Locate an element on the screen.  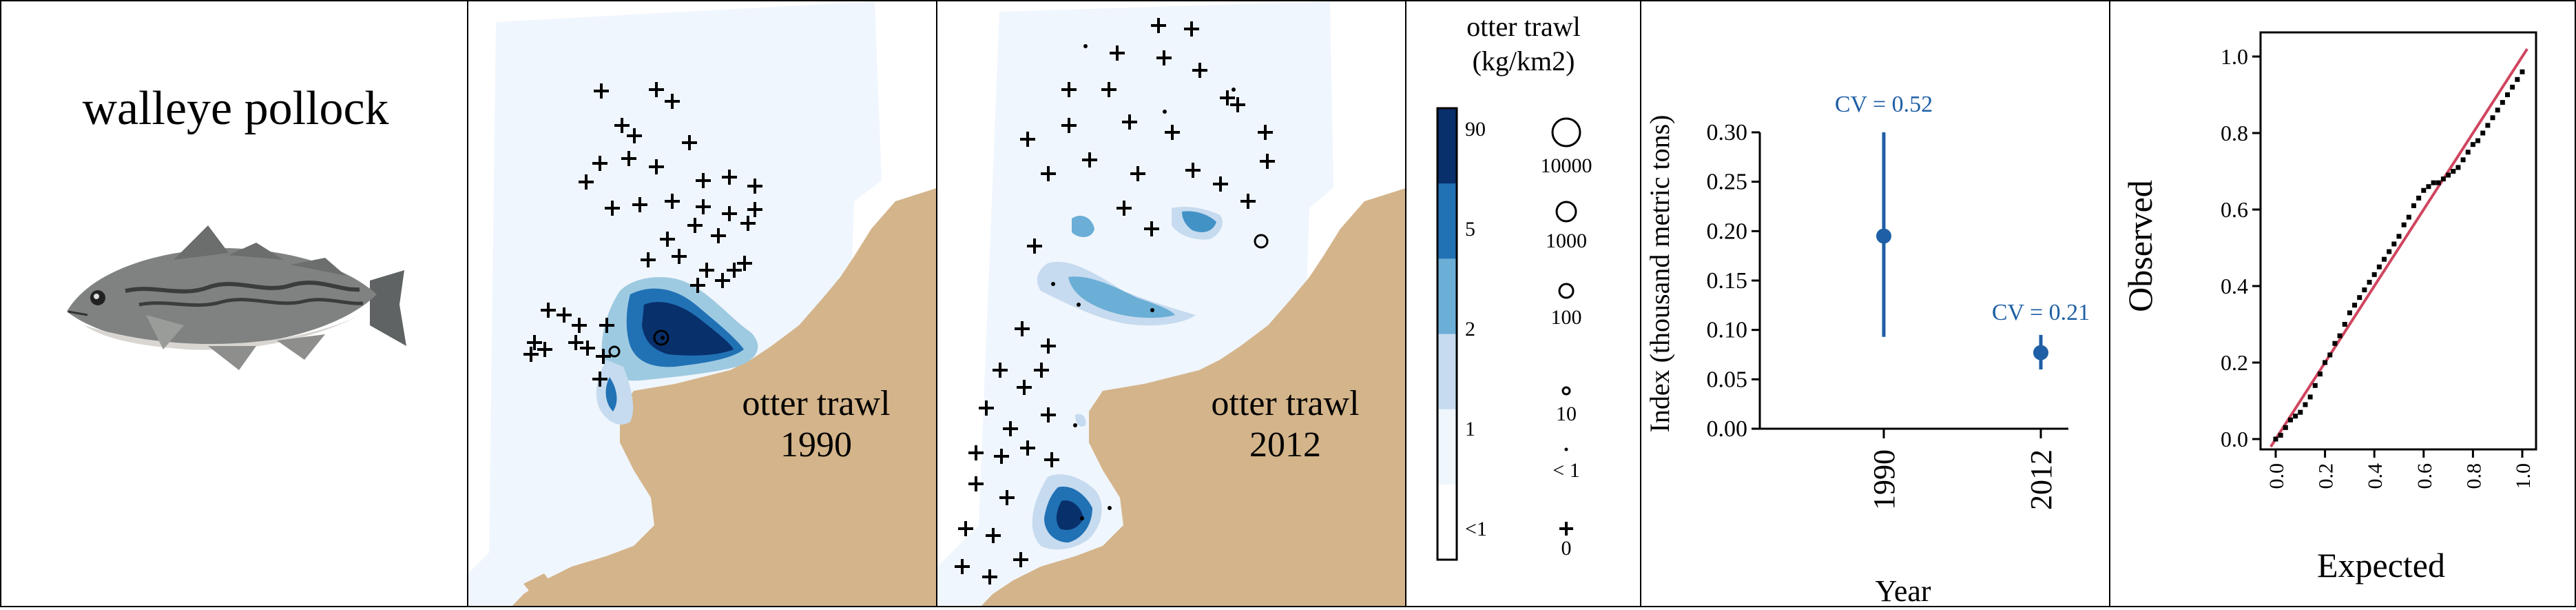
size-legend-label: < 1 is located at coordinates (1565, 470).